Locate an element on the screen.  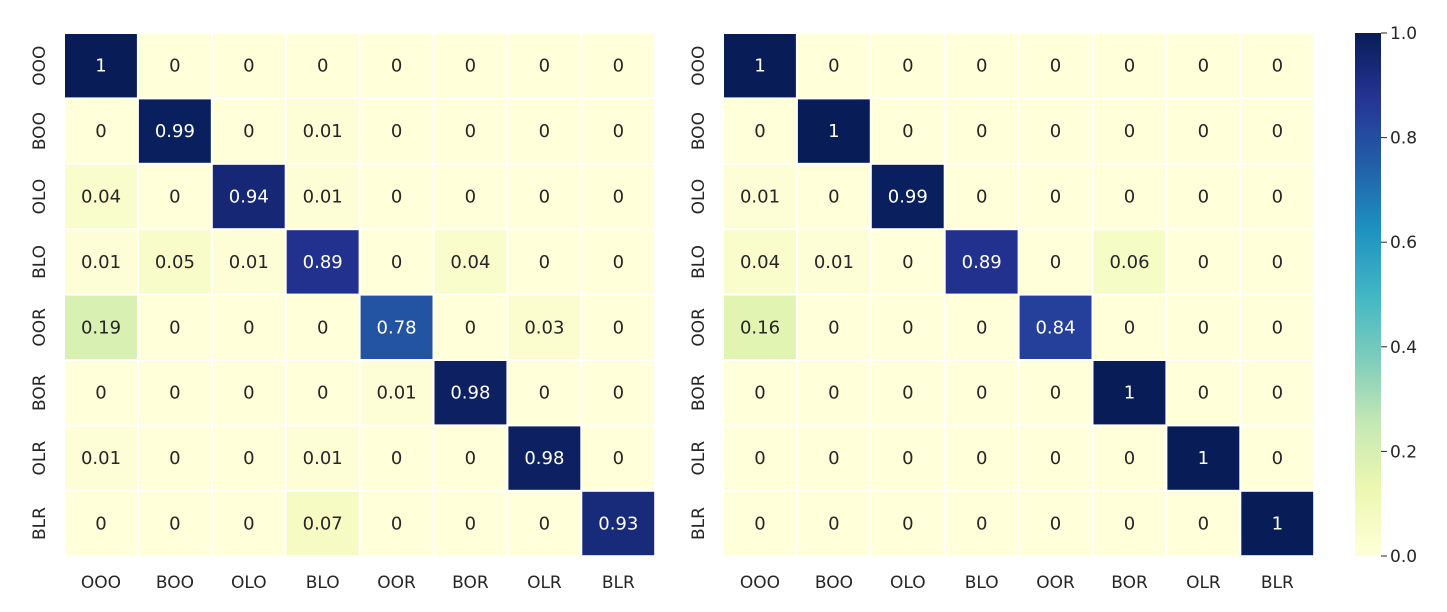
cell-value-label: 0.04 is located at coordinates (101, 197).